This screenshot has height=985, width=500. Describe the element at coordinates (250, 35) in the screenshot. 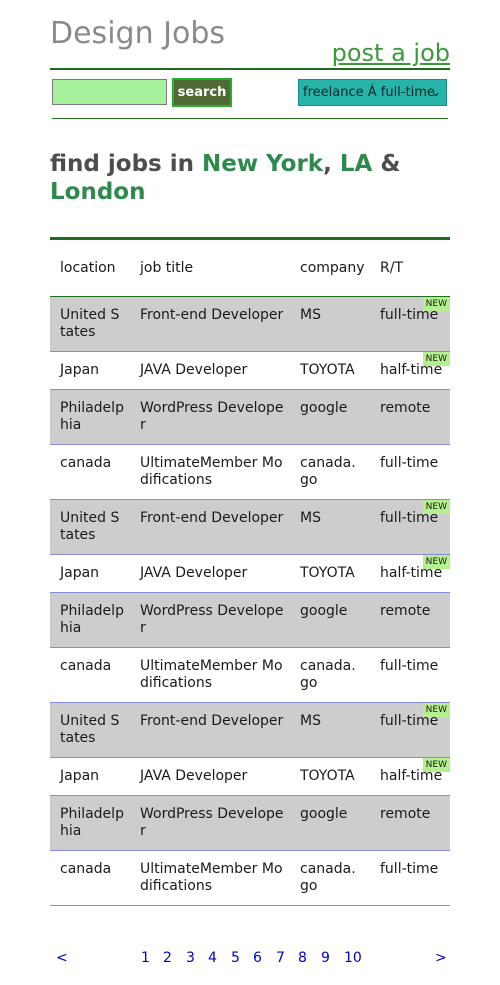

I see `site-header: Design Jobs post a job` at that location.